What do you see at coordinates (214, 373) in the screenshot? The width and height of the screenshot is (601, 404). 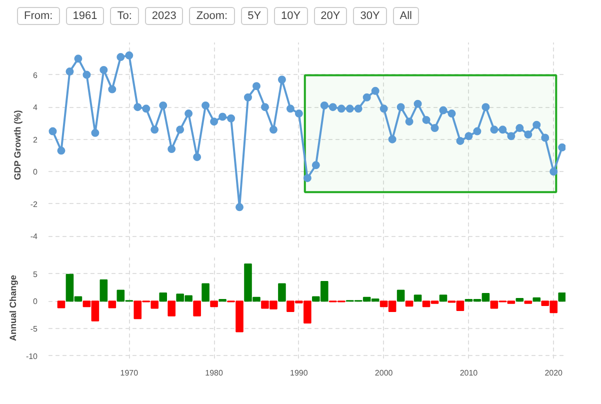 I see `x-tick-label: 1980` at bounding box center [214, 373].